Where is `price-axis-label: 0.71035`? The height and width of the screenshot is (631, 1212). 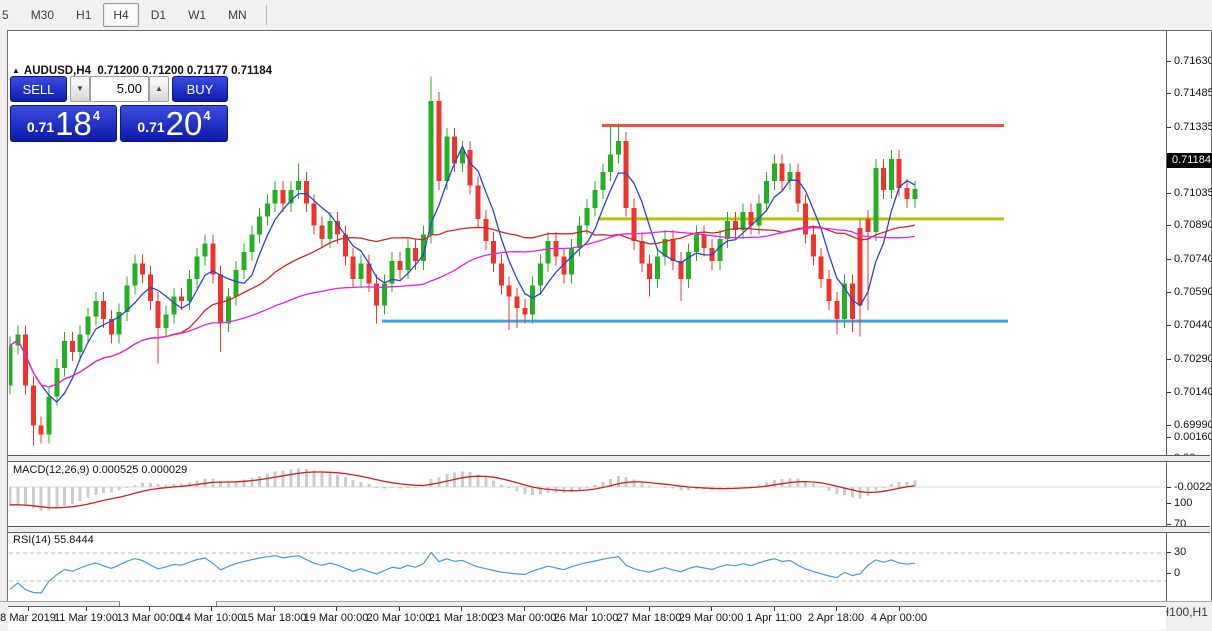 price-axis-label: 0.71035 is located at coordinates (1193, 193).